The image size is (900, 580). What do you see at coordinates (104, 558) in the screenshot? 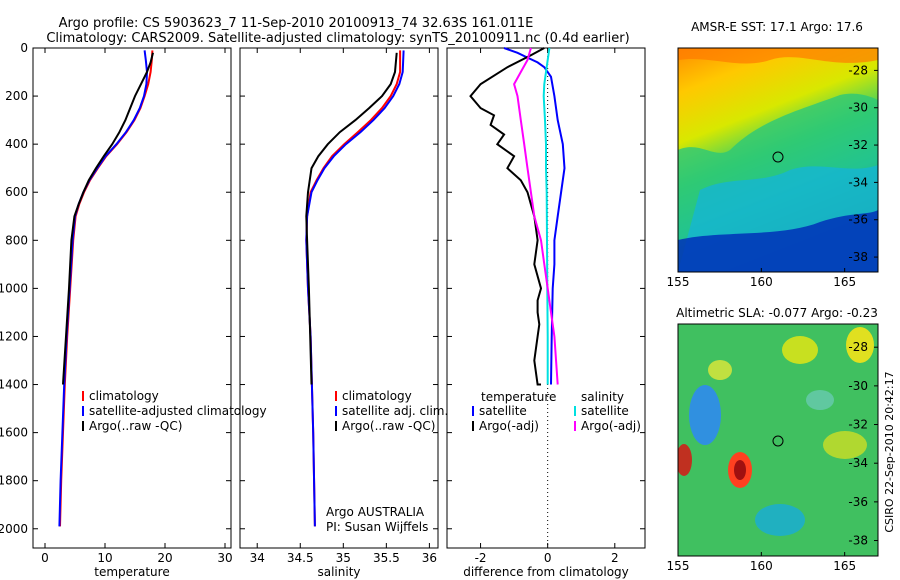
I see `temperature-xtick-label: 10` at bounding box center [104, 558].